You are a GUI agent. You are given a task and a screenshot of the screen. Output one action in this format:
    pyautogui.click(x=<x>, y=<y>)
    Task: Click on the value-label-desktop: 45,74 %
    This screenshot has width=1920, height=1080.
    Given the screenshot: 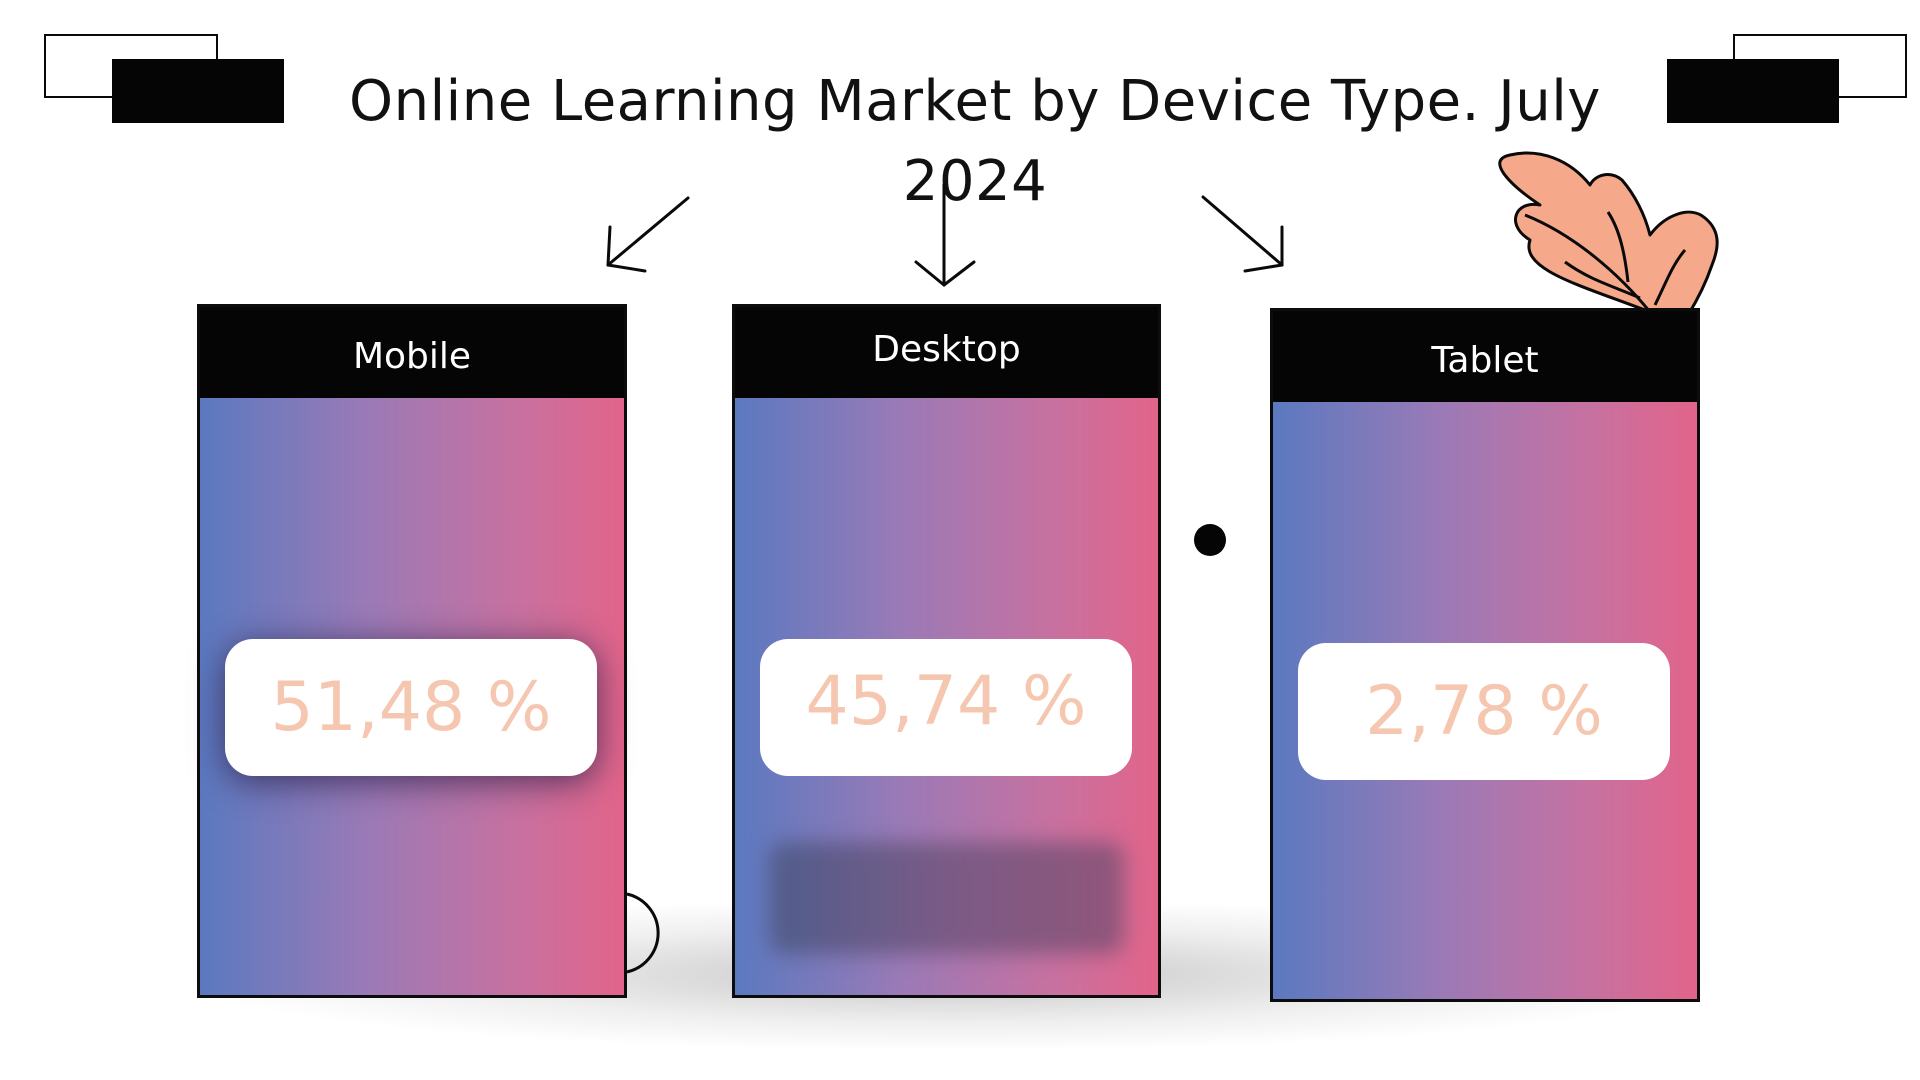 What is the action you would take?
    pyautogui.click(x=946, y=707)
    